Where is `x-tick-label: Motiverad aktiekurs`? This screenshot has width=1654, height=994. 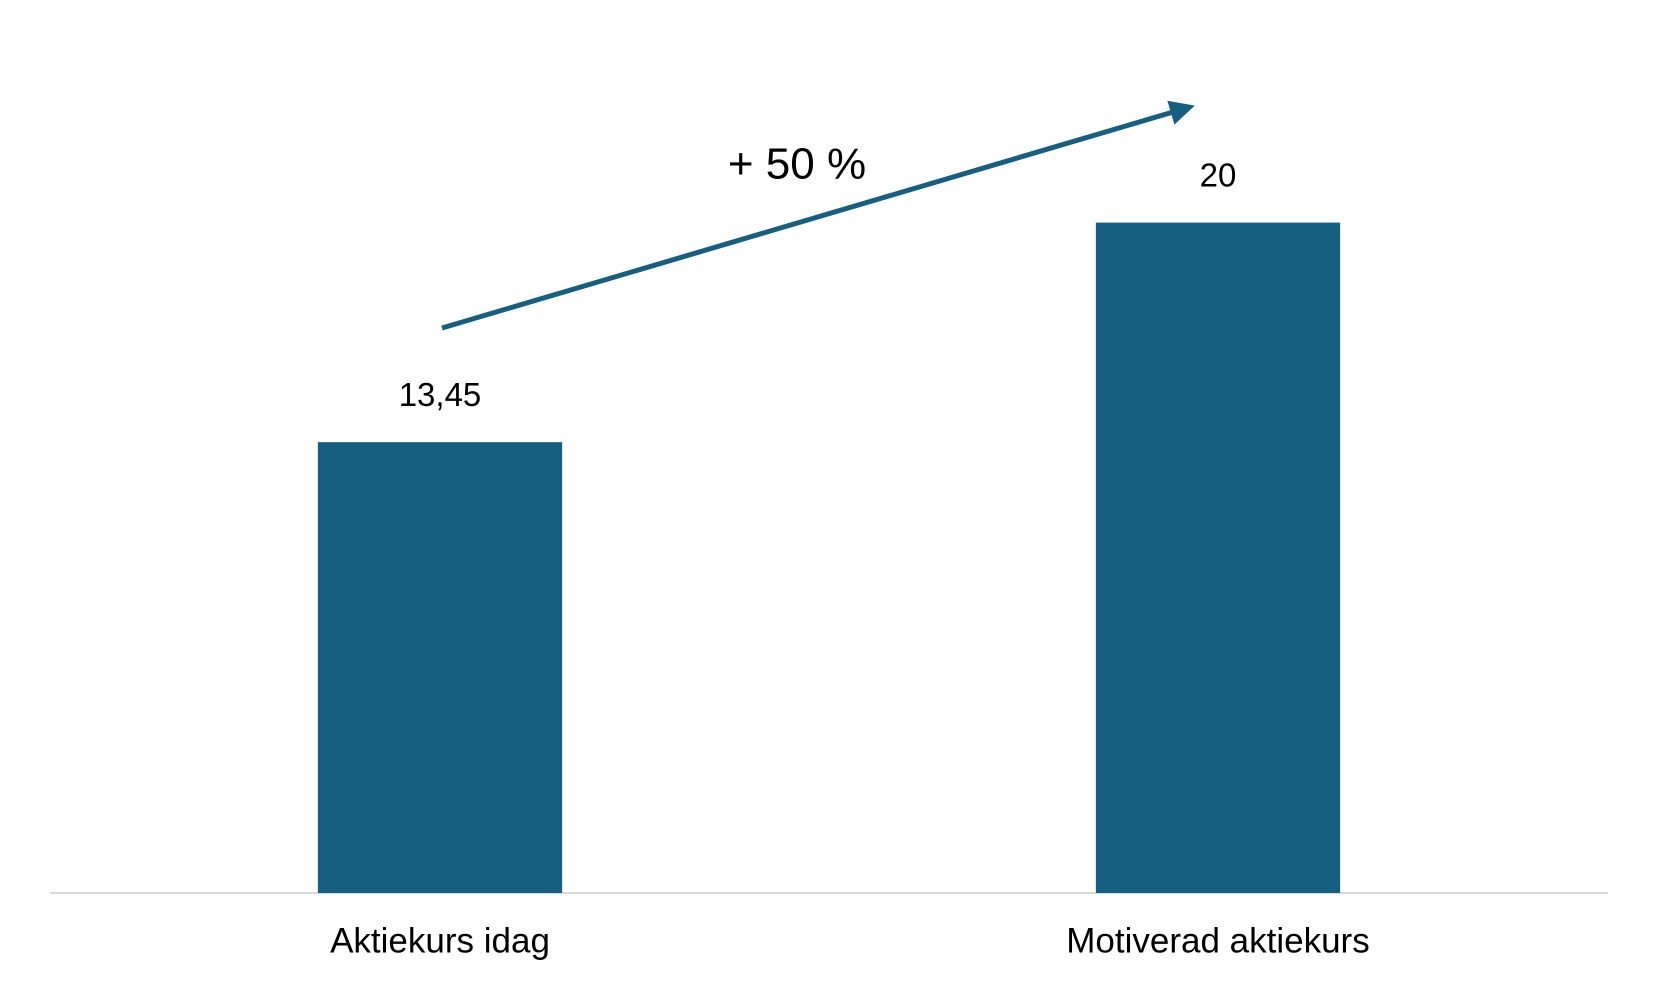 x-tick-label: Motiverad aktiekurs is located at coordinates (1217, 940).